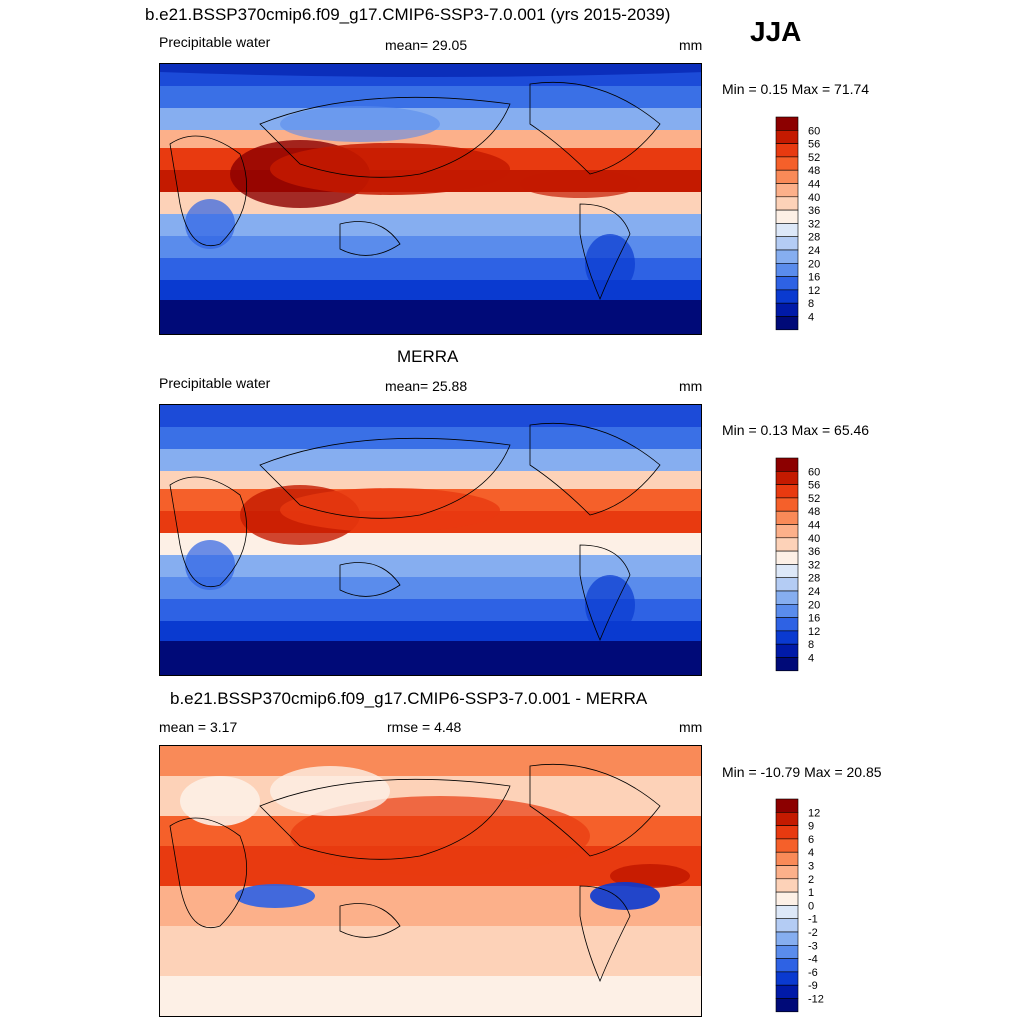  Describe the element at coordinates (813, 986) in the screenshot. I see `colorbar-label: -9` at that location.